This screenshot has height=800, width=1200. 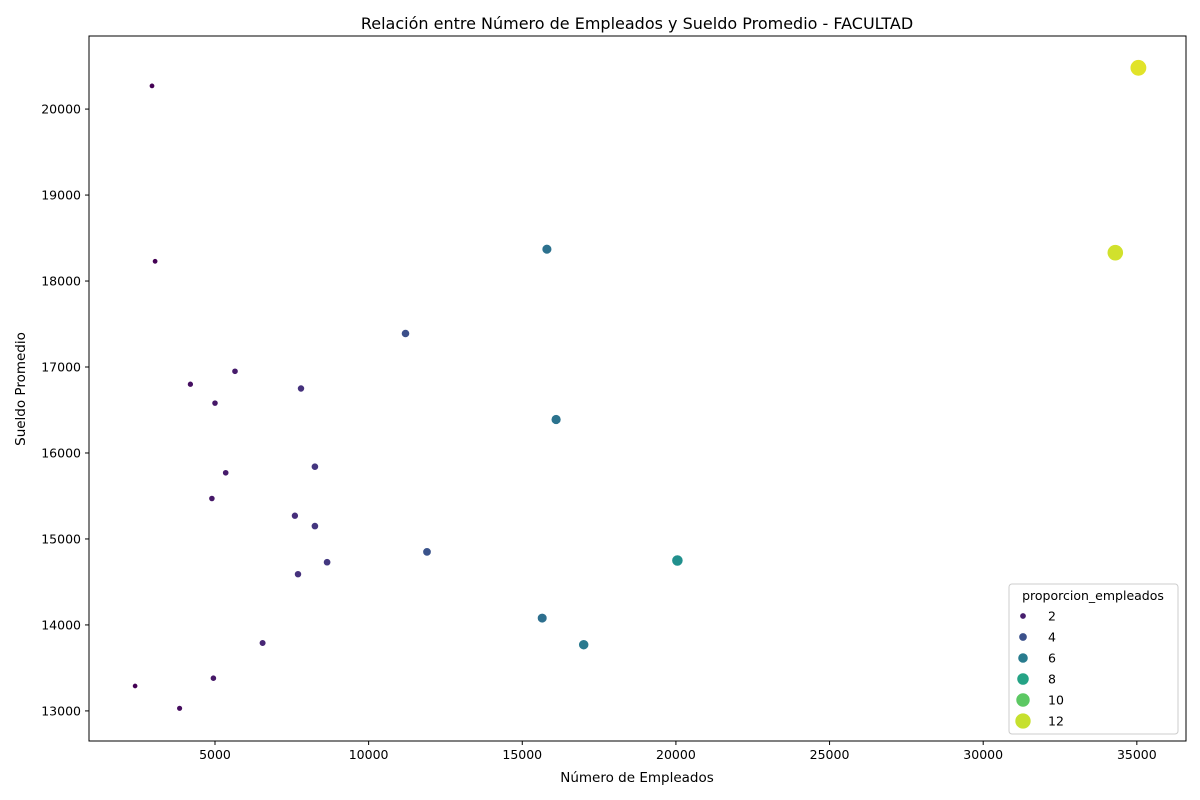 I want to click on x-axis: 5000 10000 15000 20000 25000 30000 35000, so click(x=678, y=751).